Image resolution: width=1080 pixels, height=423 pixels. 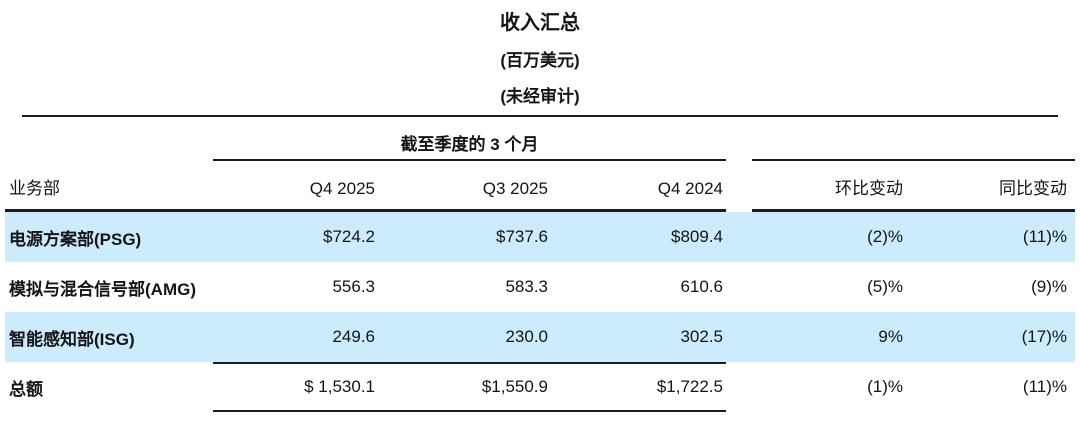 I want to click on cell-qoq-change: (2)%, so click(x=885, y=236).